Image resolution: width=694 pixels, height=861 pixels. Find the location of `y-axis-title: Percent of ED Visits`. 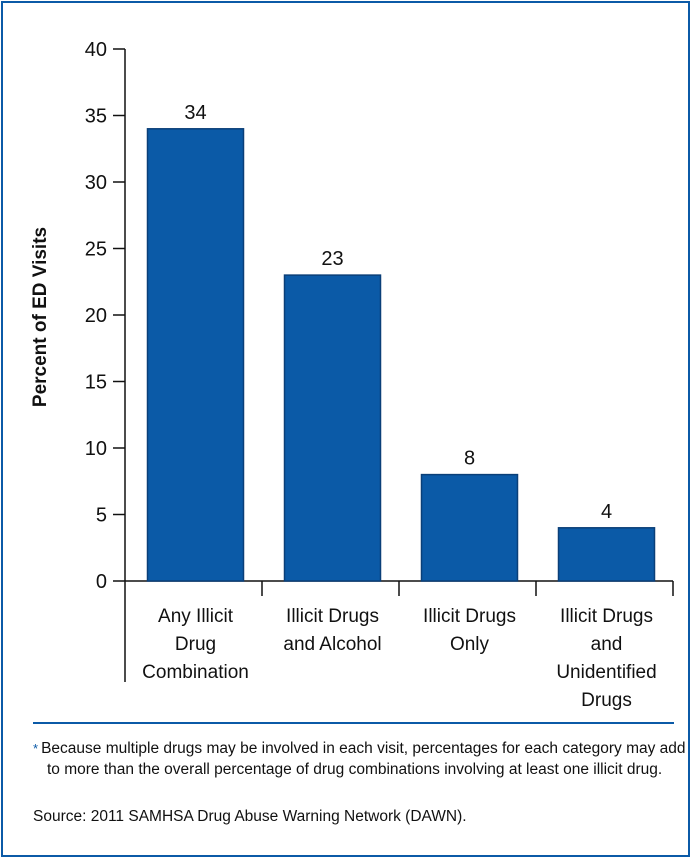

y-axis-title: Percent of ED Visits is located at coordinates (40, 317).